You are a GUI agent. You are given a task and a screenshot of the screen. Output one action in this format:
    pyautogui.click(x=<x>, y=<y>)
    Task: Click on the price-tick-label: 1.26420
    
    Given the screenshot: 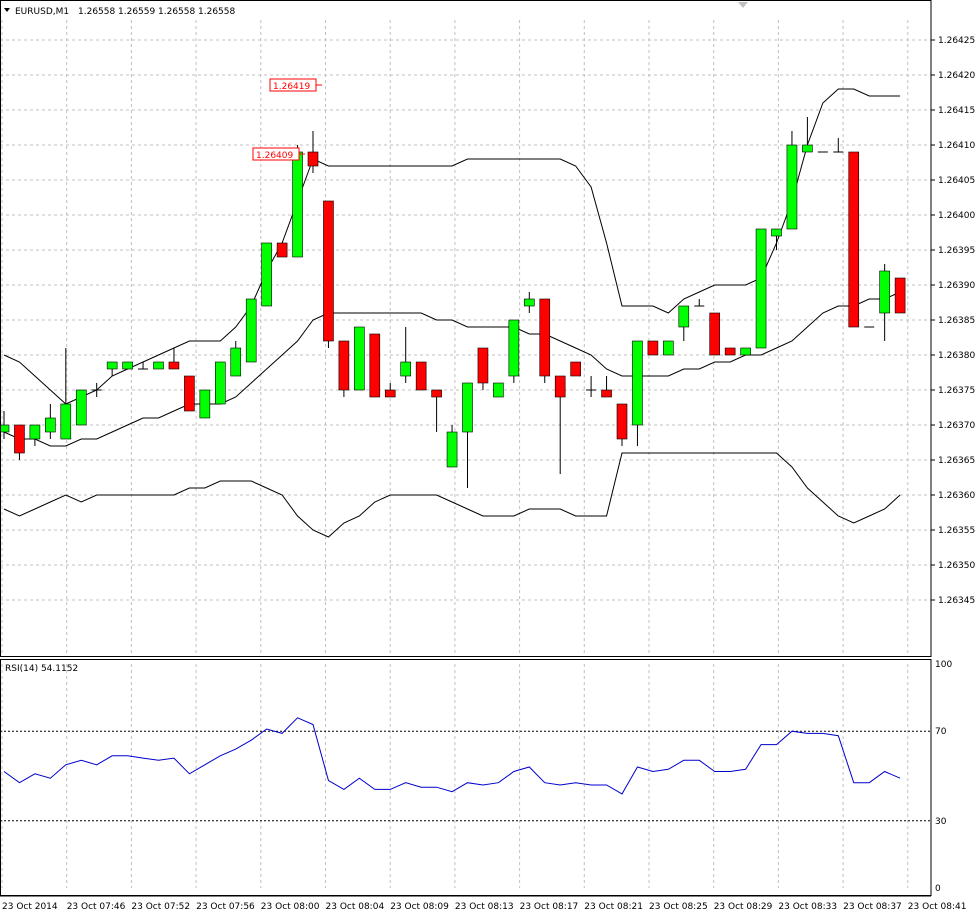 What is the action you would take?
    pyautogui.click(x=956, y=76)
    